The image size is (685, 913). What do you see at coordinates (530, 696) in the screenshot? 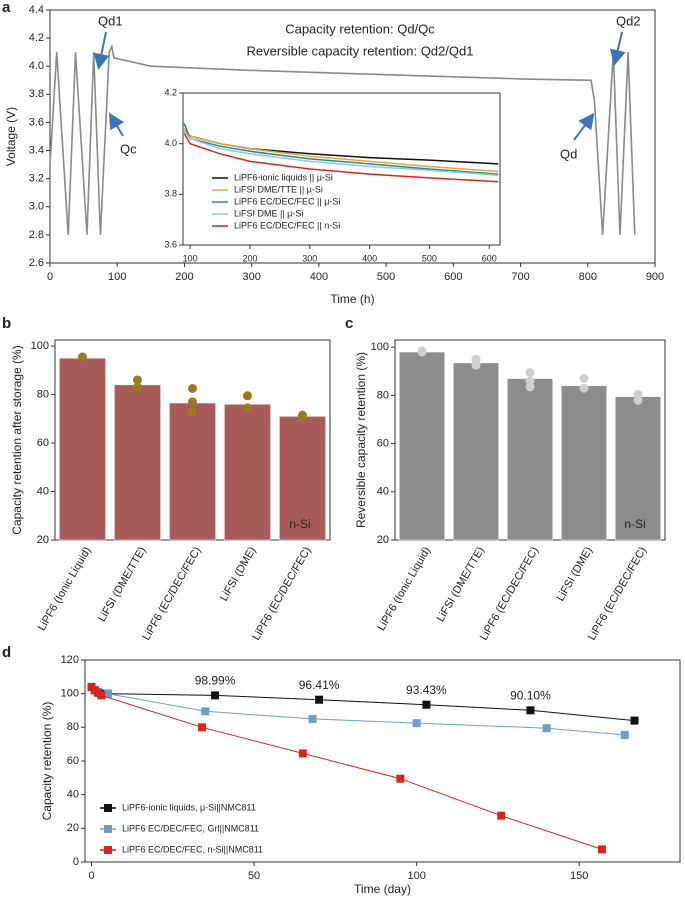
I see `value-label: 90.10%` at bounding box center [530, 696].